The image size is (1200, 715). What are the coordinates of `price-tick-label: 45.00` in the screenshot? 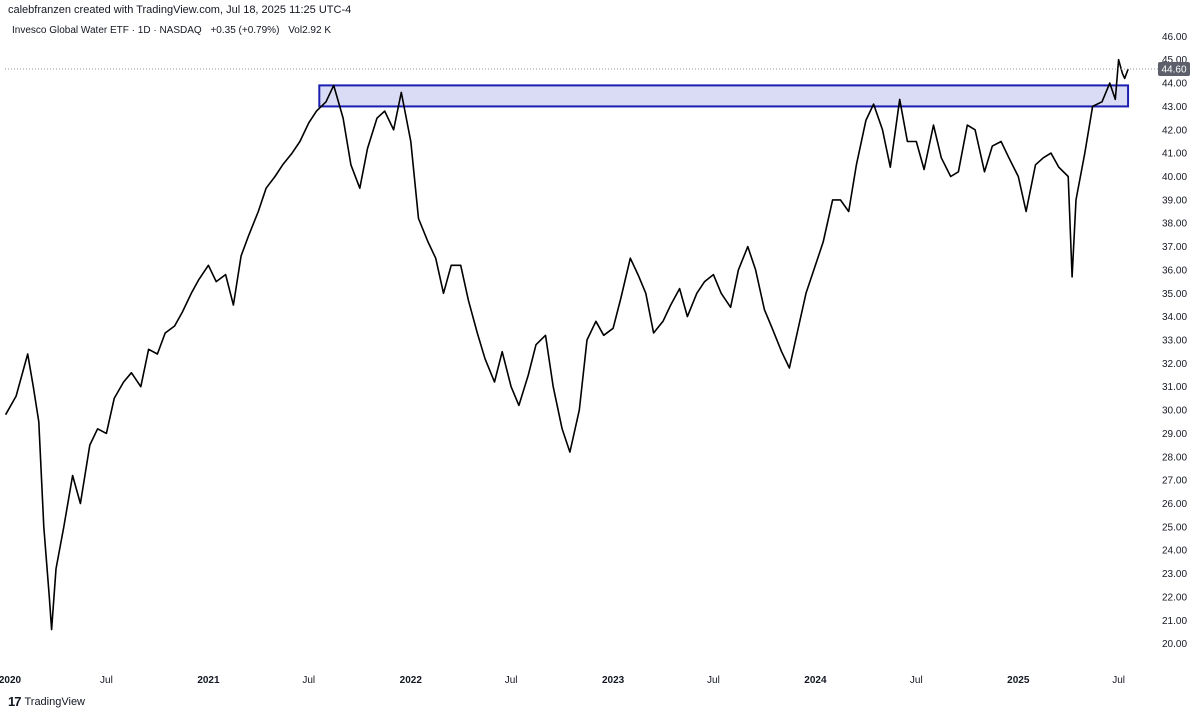 It's located at (1174, 60).